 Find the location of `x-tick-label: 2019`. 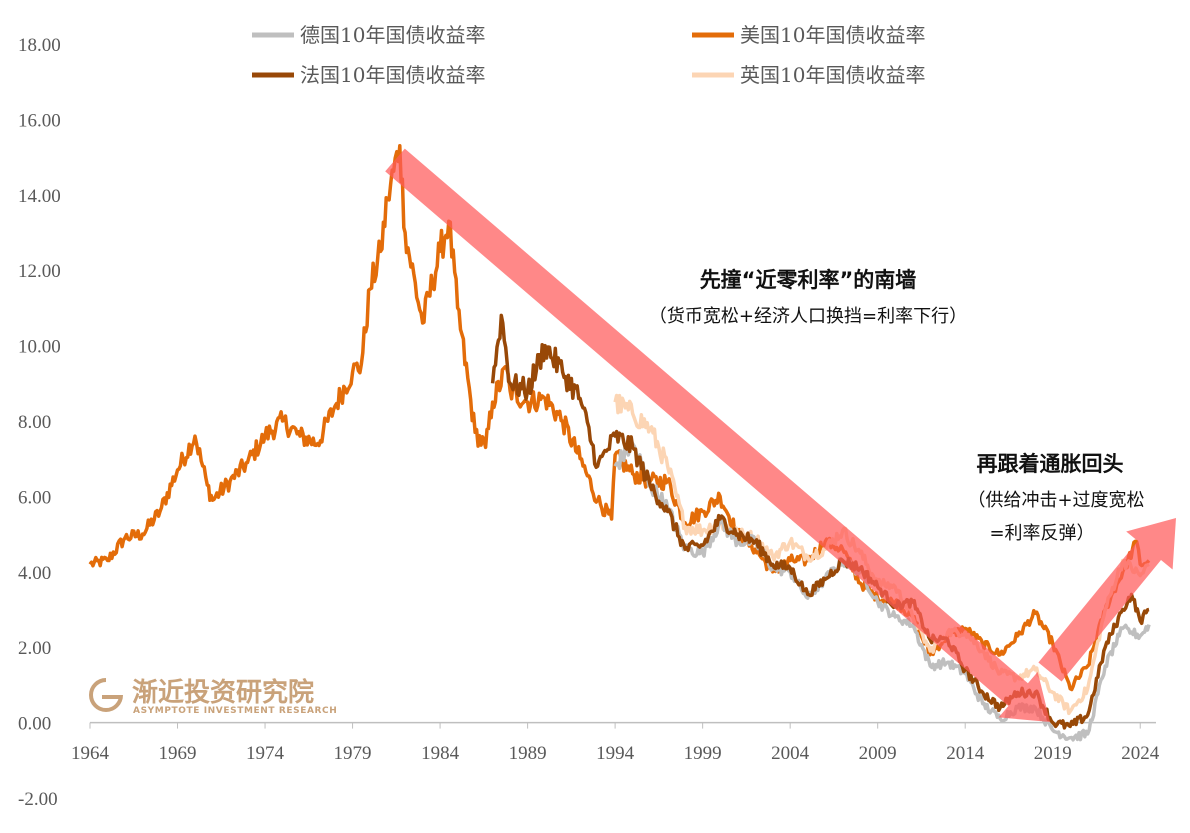

x-tick-label: 2019 is located at coordinates (1053, 753).